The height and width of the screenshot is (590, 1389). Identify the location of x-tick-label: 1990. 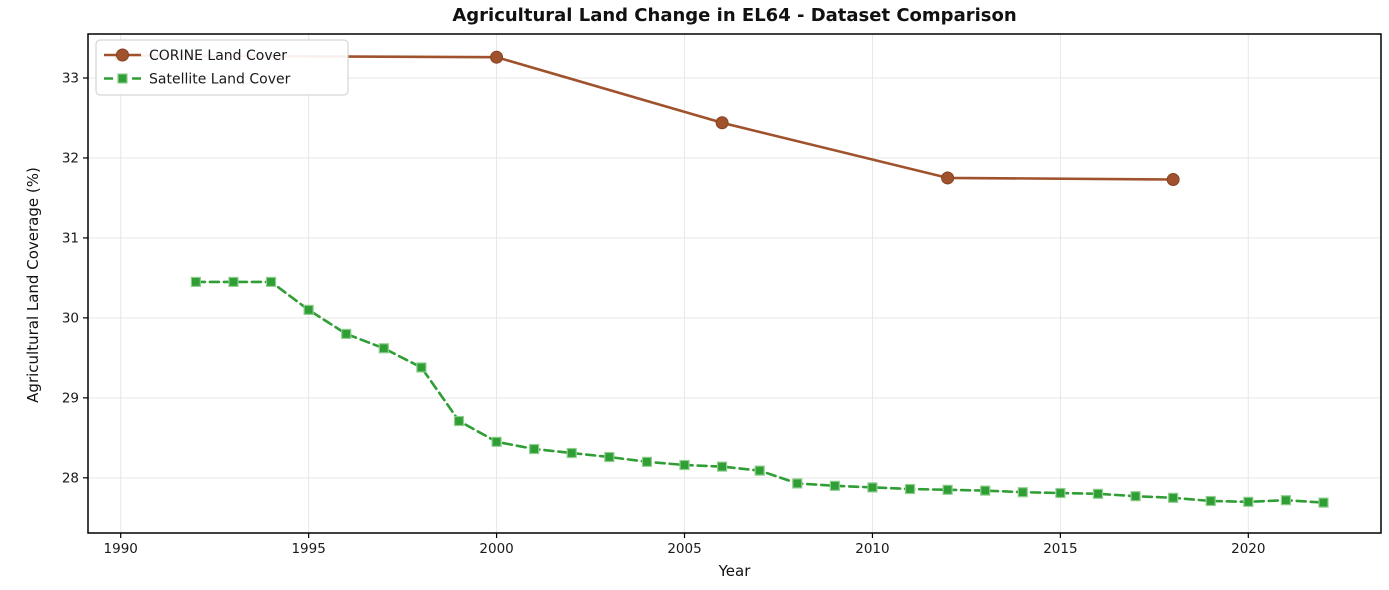
(121, 549).